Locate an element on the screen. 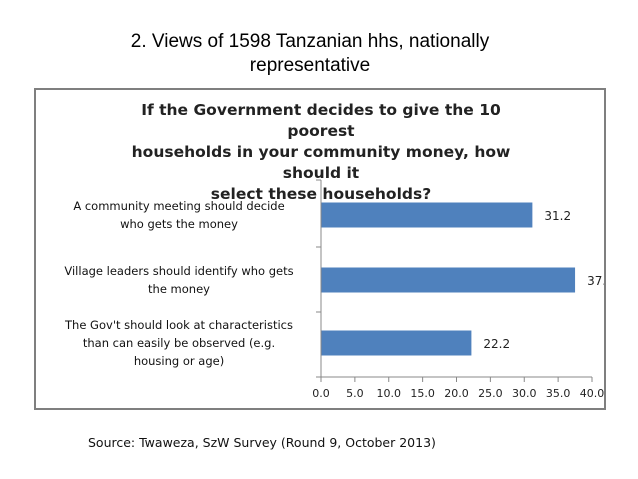  category-label-3-line-1: The Gov't should look at characteristics is located at coordinates (179, 325).